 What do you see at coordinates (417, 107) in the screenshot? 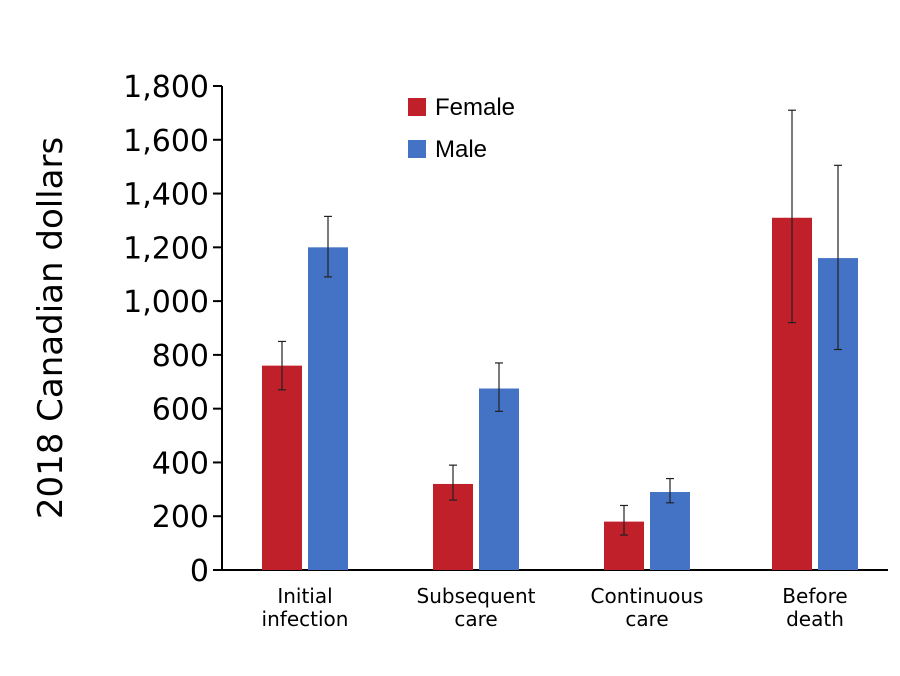
I see `legend-swatch-female` at bounding box center [417, 107].